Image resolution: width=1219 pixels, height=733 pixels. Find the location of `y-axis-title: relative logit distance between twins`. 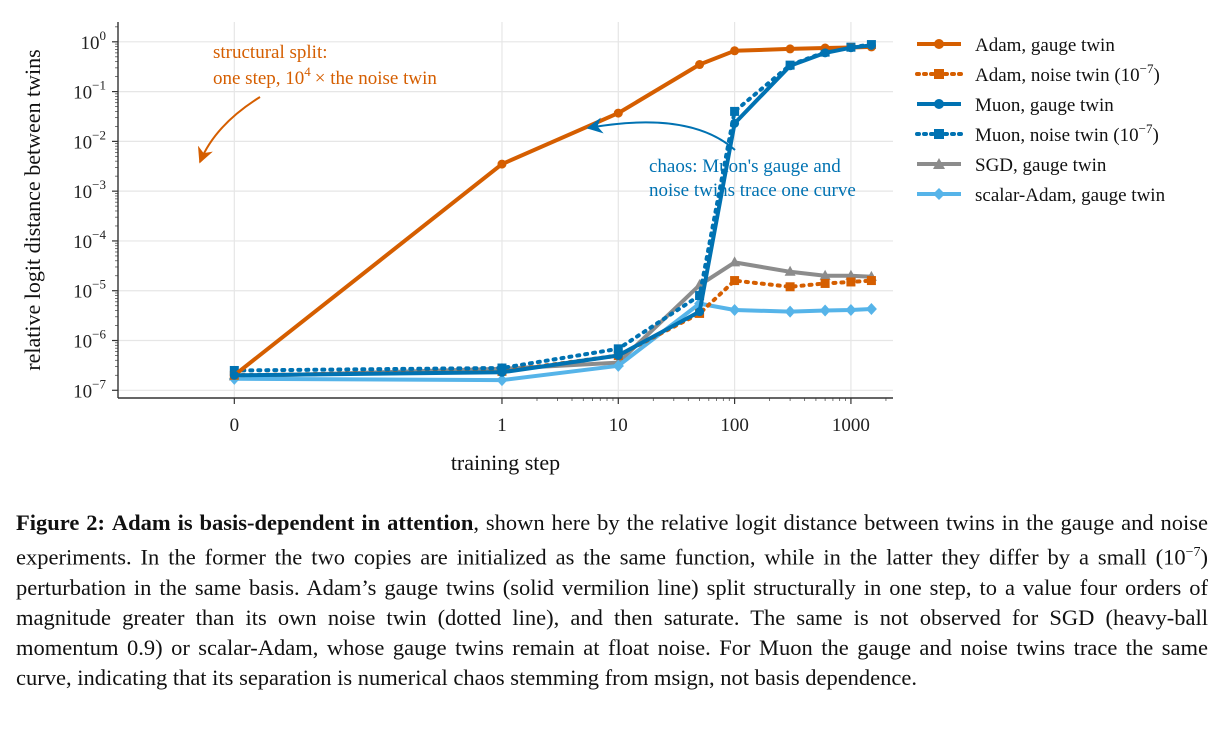

y-axis-title: relative logit distance between twins is located at coordinates (32, 209).